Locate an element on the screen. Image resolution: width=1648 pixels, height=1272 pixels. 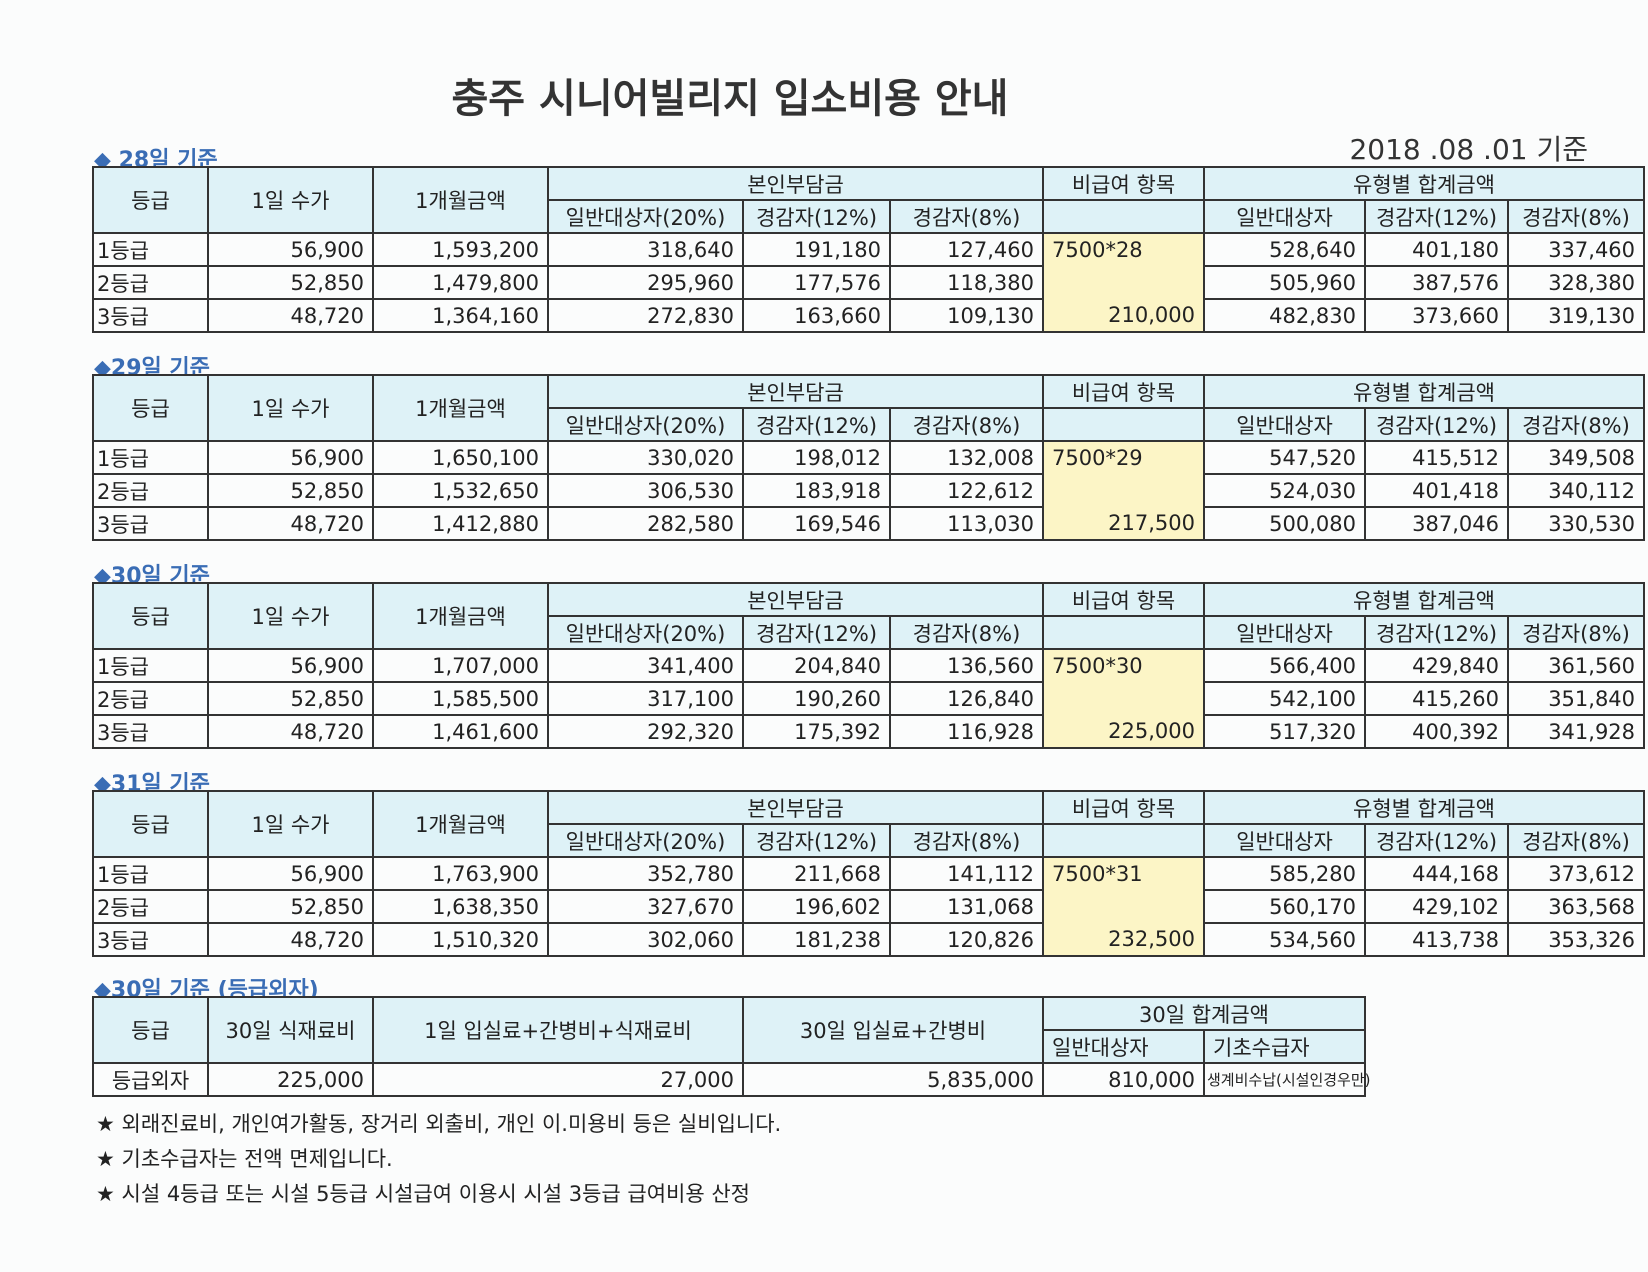
amount-cell: 1,707,000 is located at coordinates (460, 665).